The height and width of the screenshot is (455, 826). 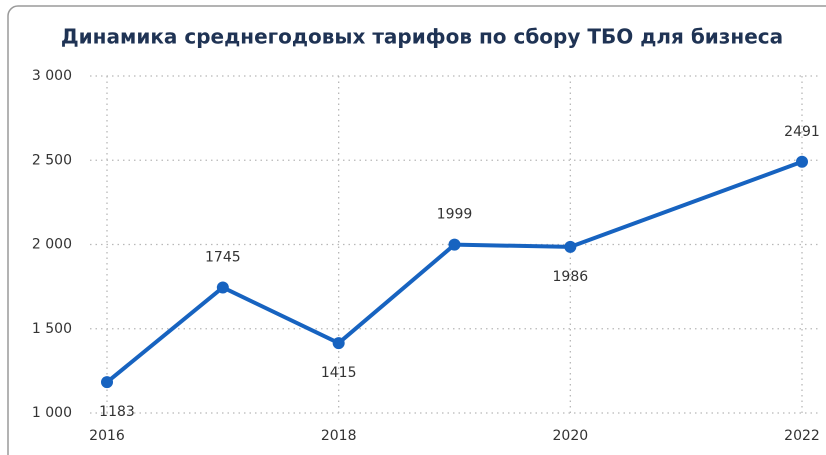 What do you see at coordinates (339, 436) in the screenshot?
I see `x-tick-label: 2018` at bounding box center [339, 436].